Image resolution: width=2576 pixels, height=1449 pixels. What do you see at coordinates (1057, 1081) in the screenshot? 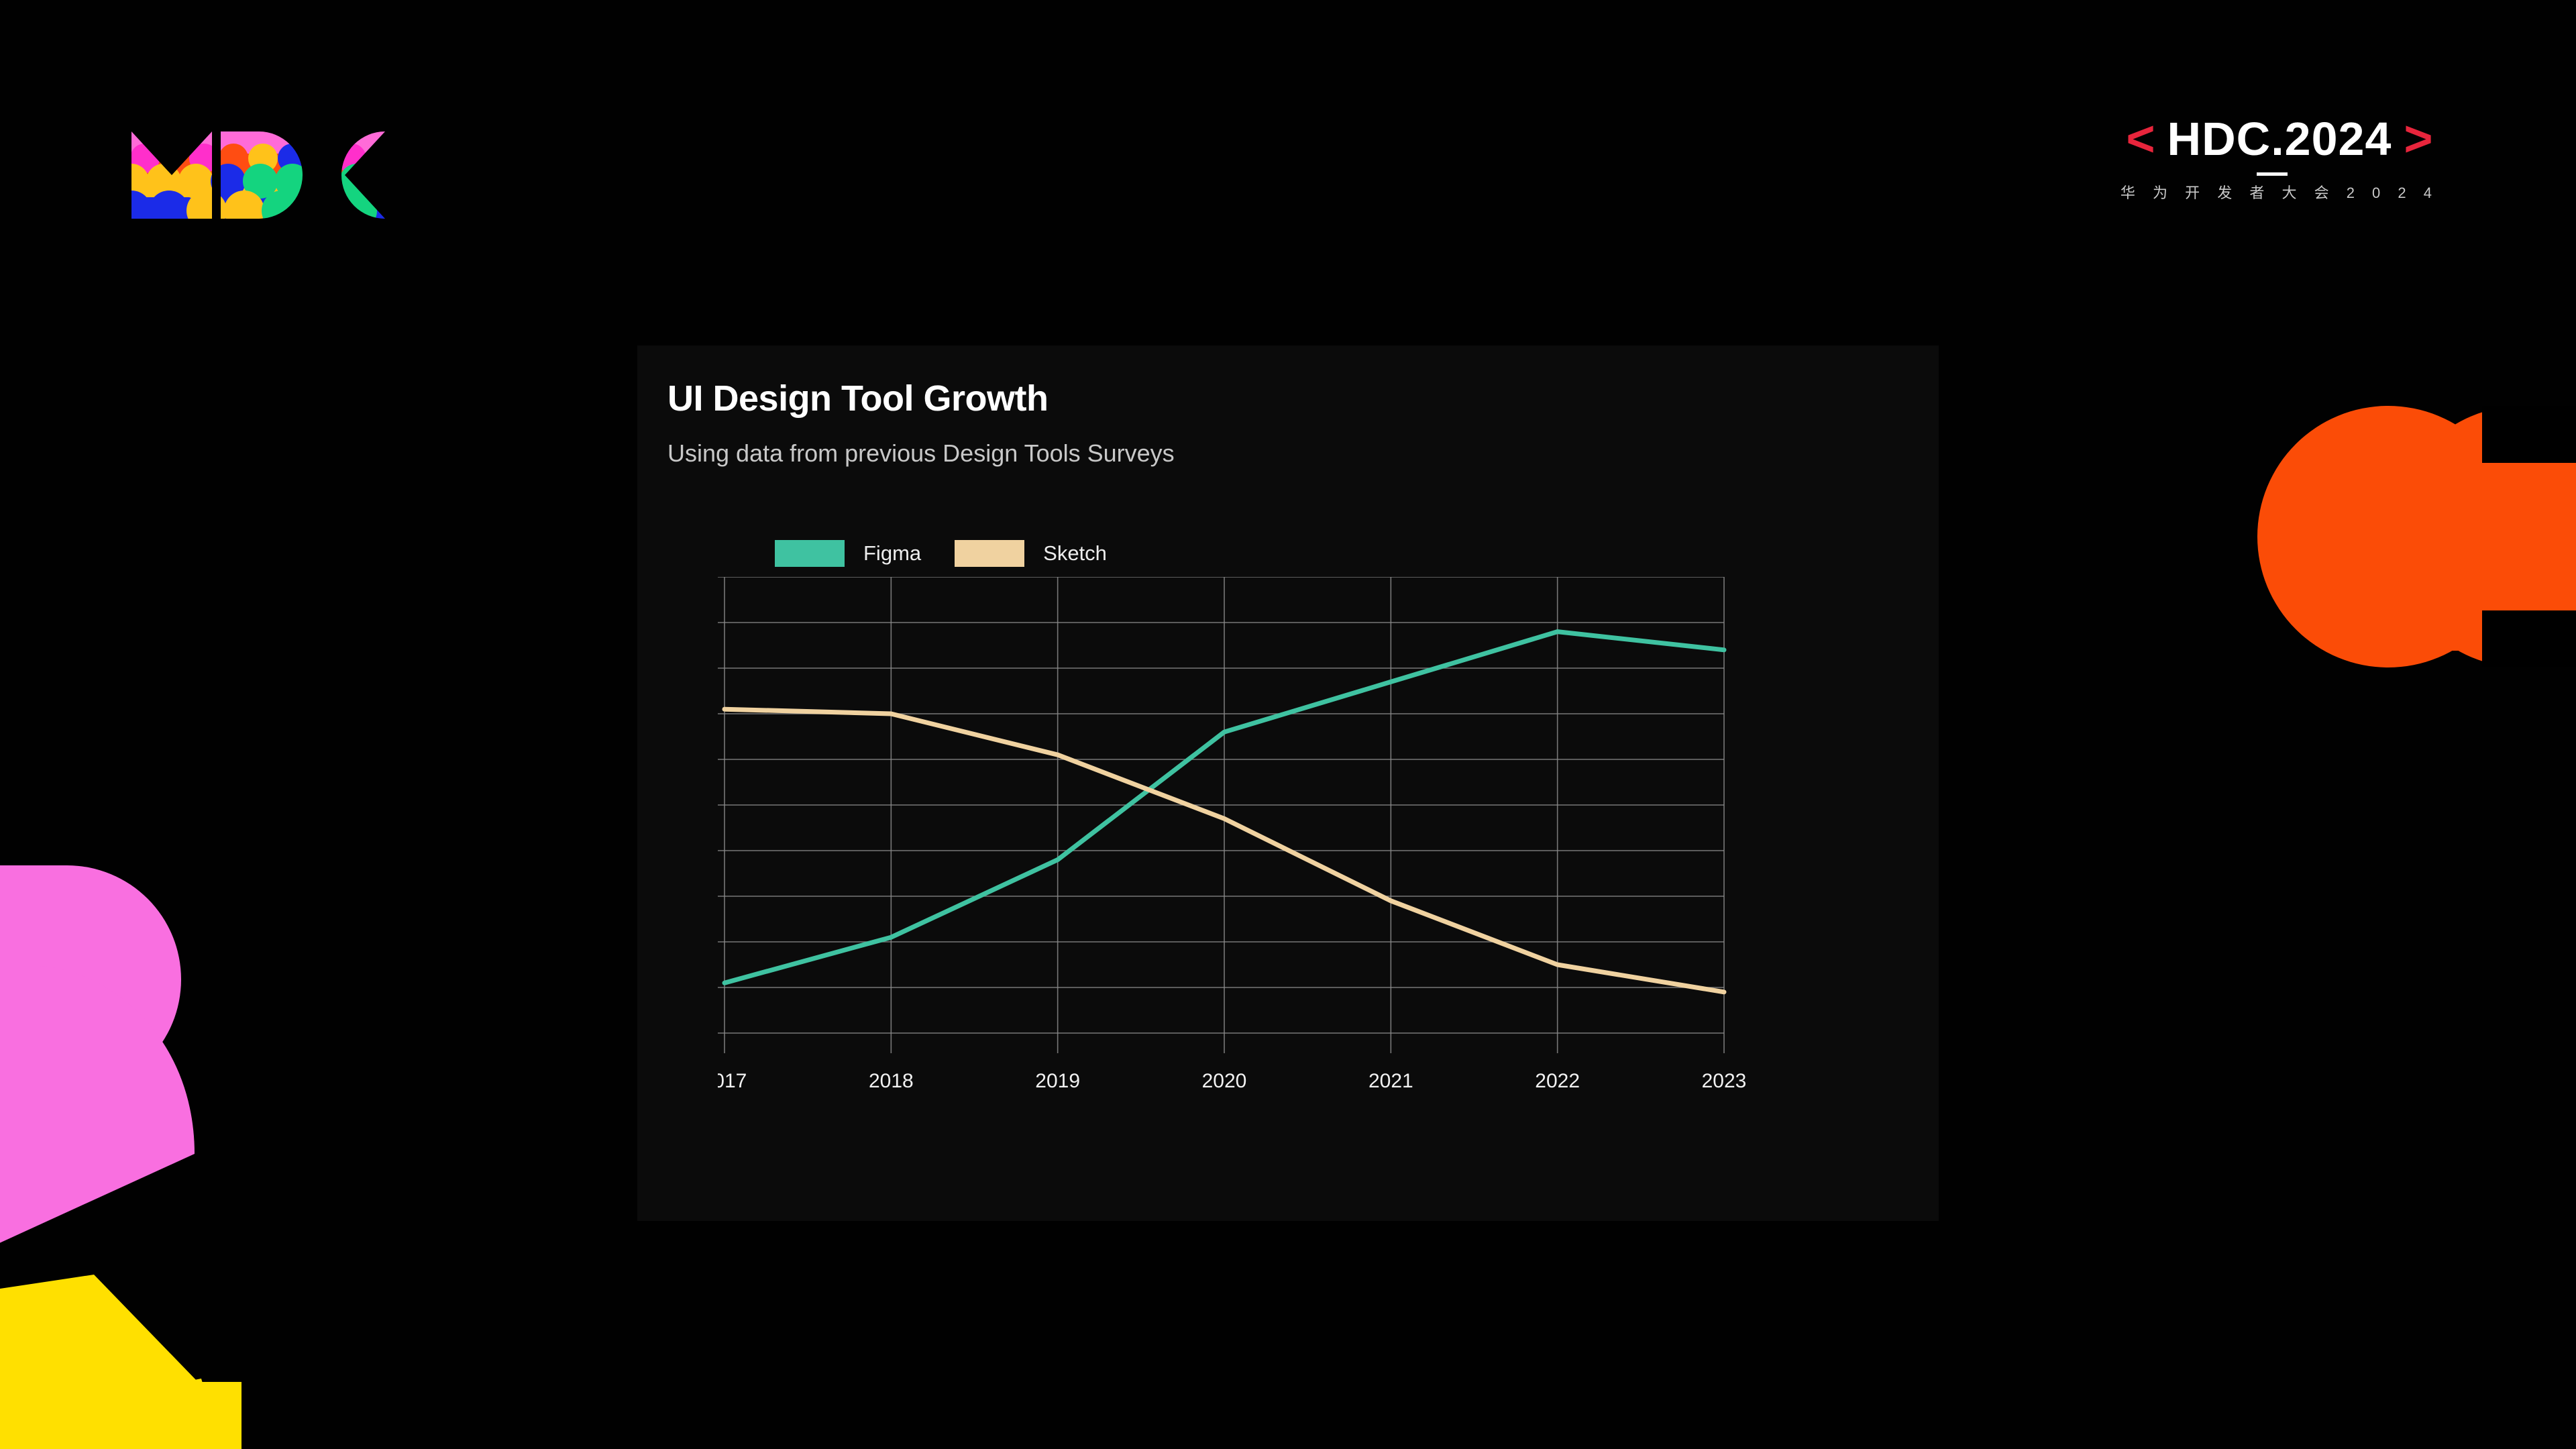
I see `x-tick-label: 2019` at bounding box center [1057, 1081].